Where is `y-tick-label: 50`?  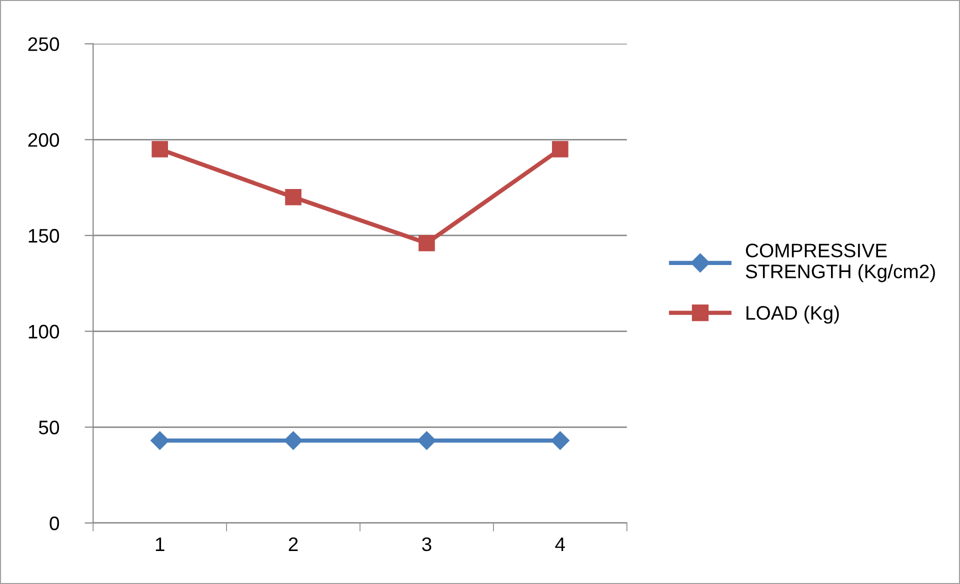 y-tick-label: 50 is located at coordinates (49, 427).